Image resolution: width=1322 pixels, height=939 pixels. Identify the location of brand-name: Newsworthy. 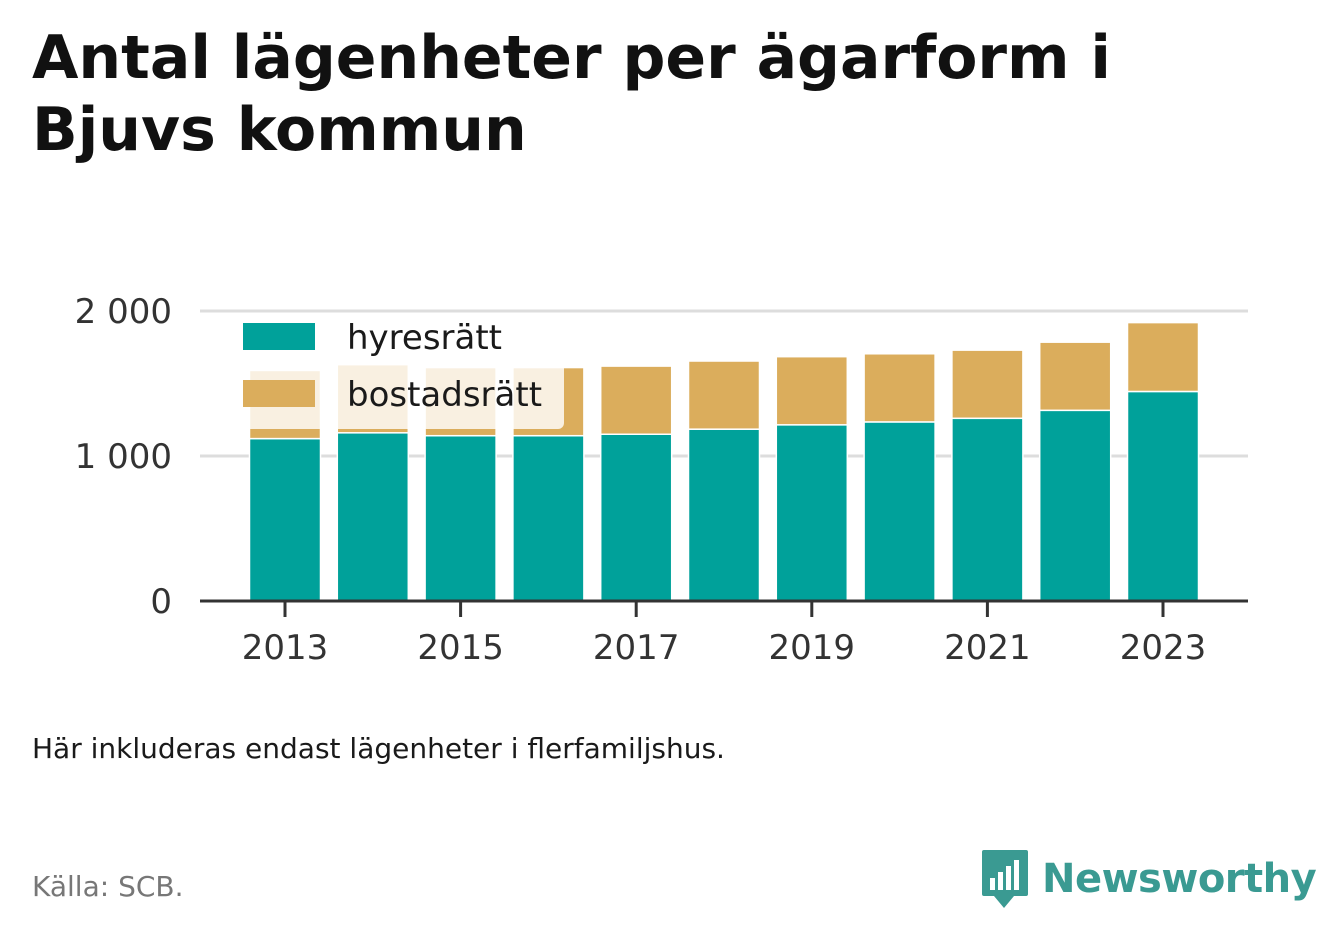
(1179, 879).